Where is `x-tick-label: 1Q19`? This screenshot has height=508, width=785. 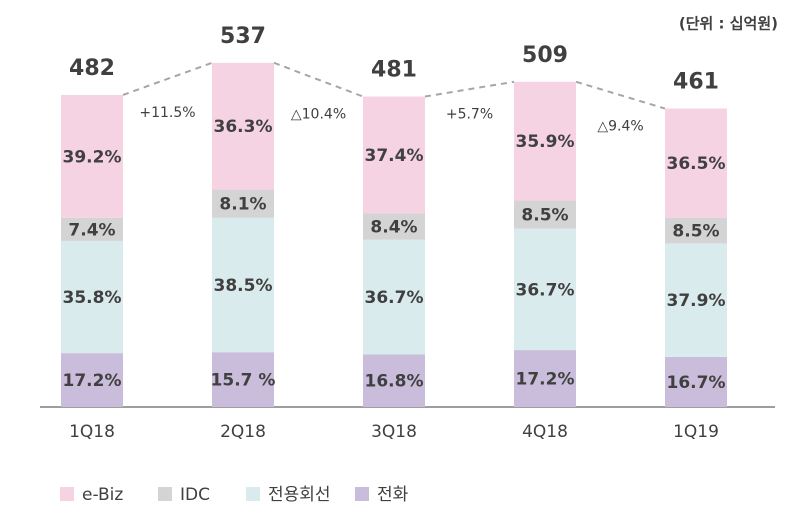 x-tick-label: 1Q19 is located at coordinates (696, 432).